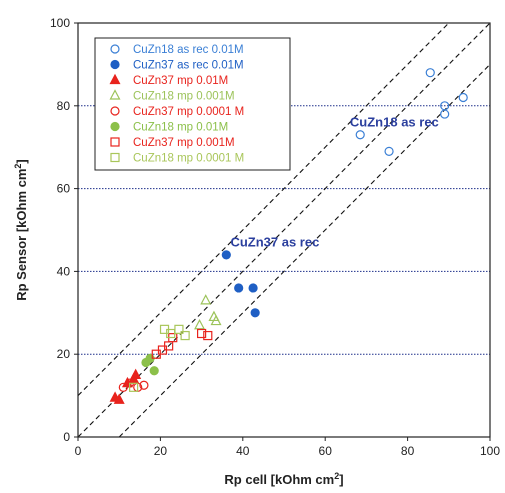 This screenshot has height=493, width=505. What do you see at coordinates (279, 479) in the screenshot?
I see `x-axis-title-text: Rp cell [kOhm cm` at bounding box center [279, 479].